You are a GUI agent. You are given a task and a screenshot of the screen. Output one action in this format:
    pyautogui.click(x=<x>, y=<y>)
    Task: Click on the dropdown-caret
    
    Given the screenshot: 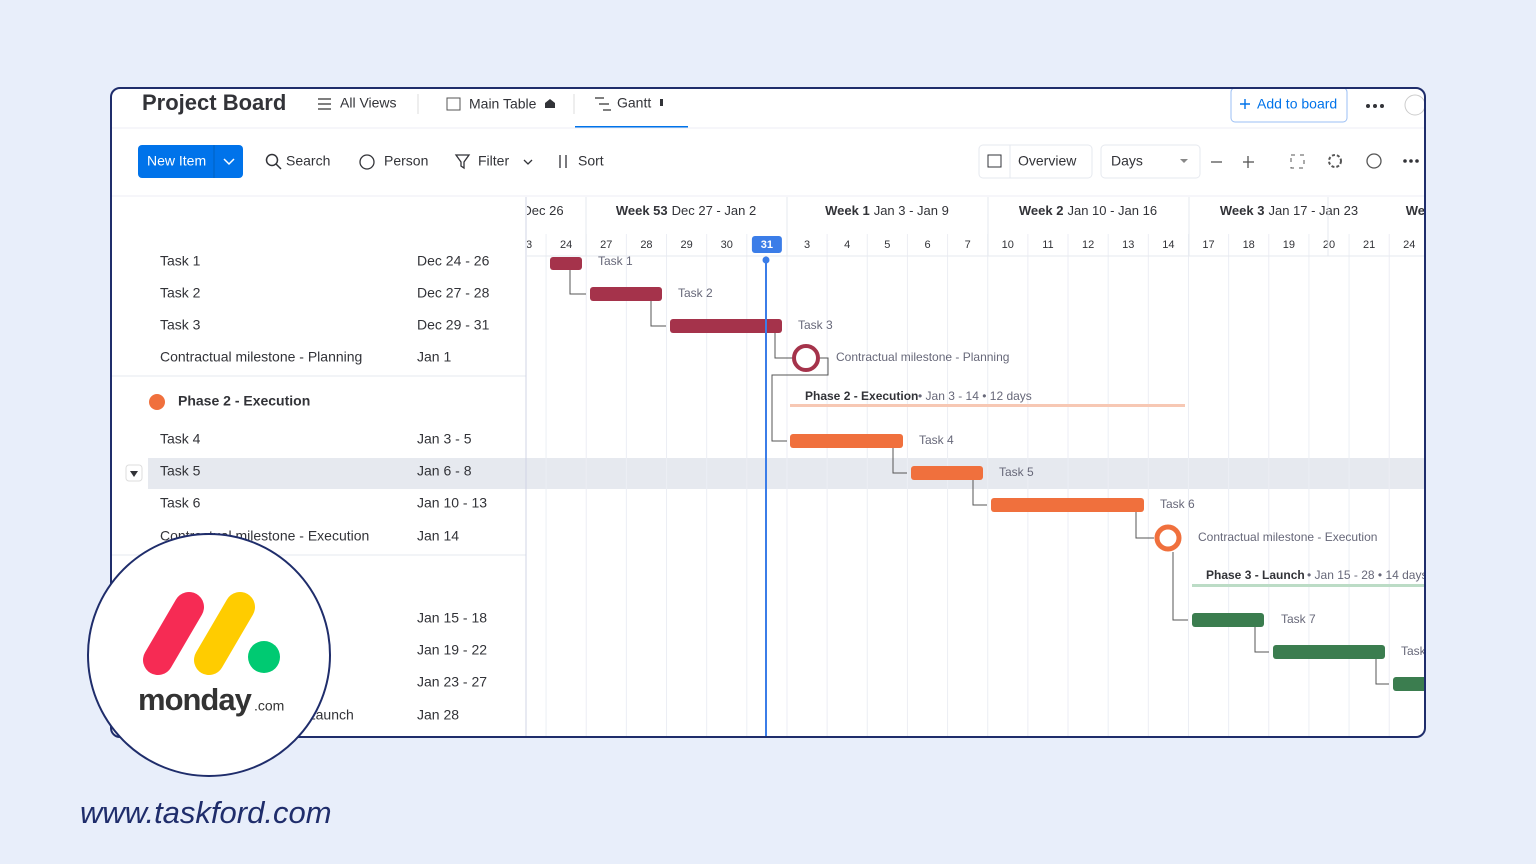 What is the action you would take?
    pyautogui.click(x=1184, y=161)
    